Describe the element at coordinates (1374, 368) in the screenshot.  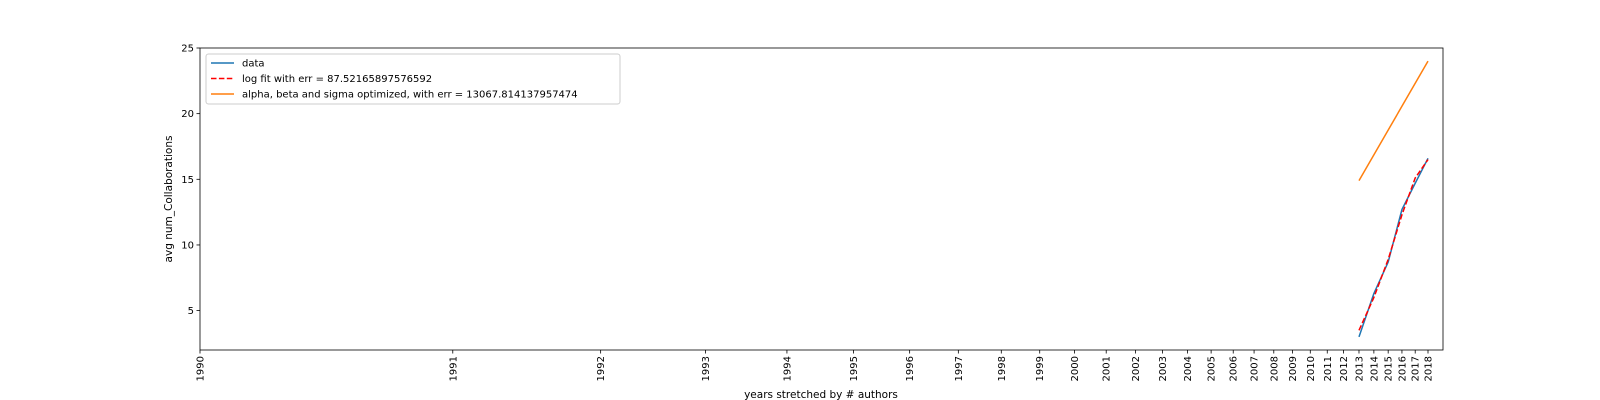
I see `x-tick-label: 2014` at that location.